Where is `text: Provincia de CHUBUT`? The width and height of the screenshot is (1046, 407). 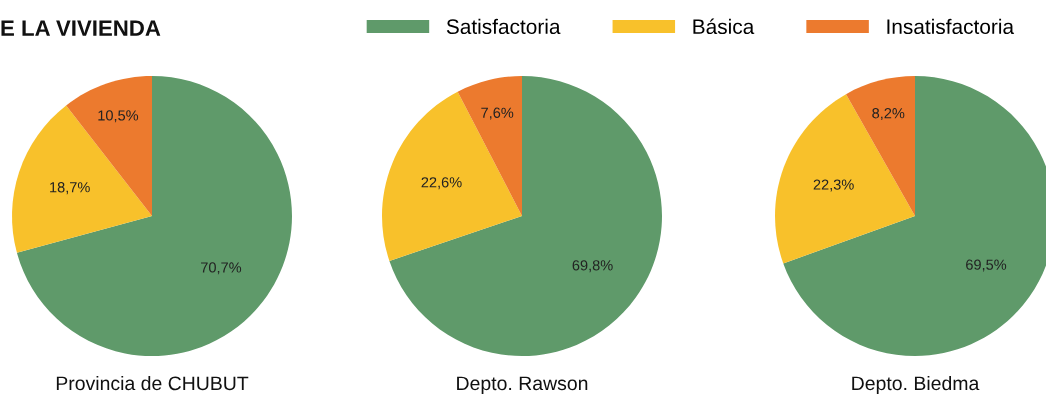 text: Provincia de CHUBUT is located at coordinates (152, 383).